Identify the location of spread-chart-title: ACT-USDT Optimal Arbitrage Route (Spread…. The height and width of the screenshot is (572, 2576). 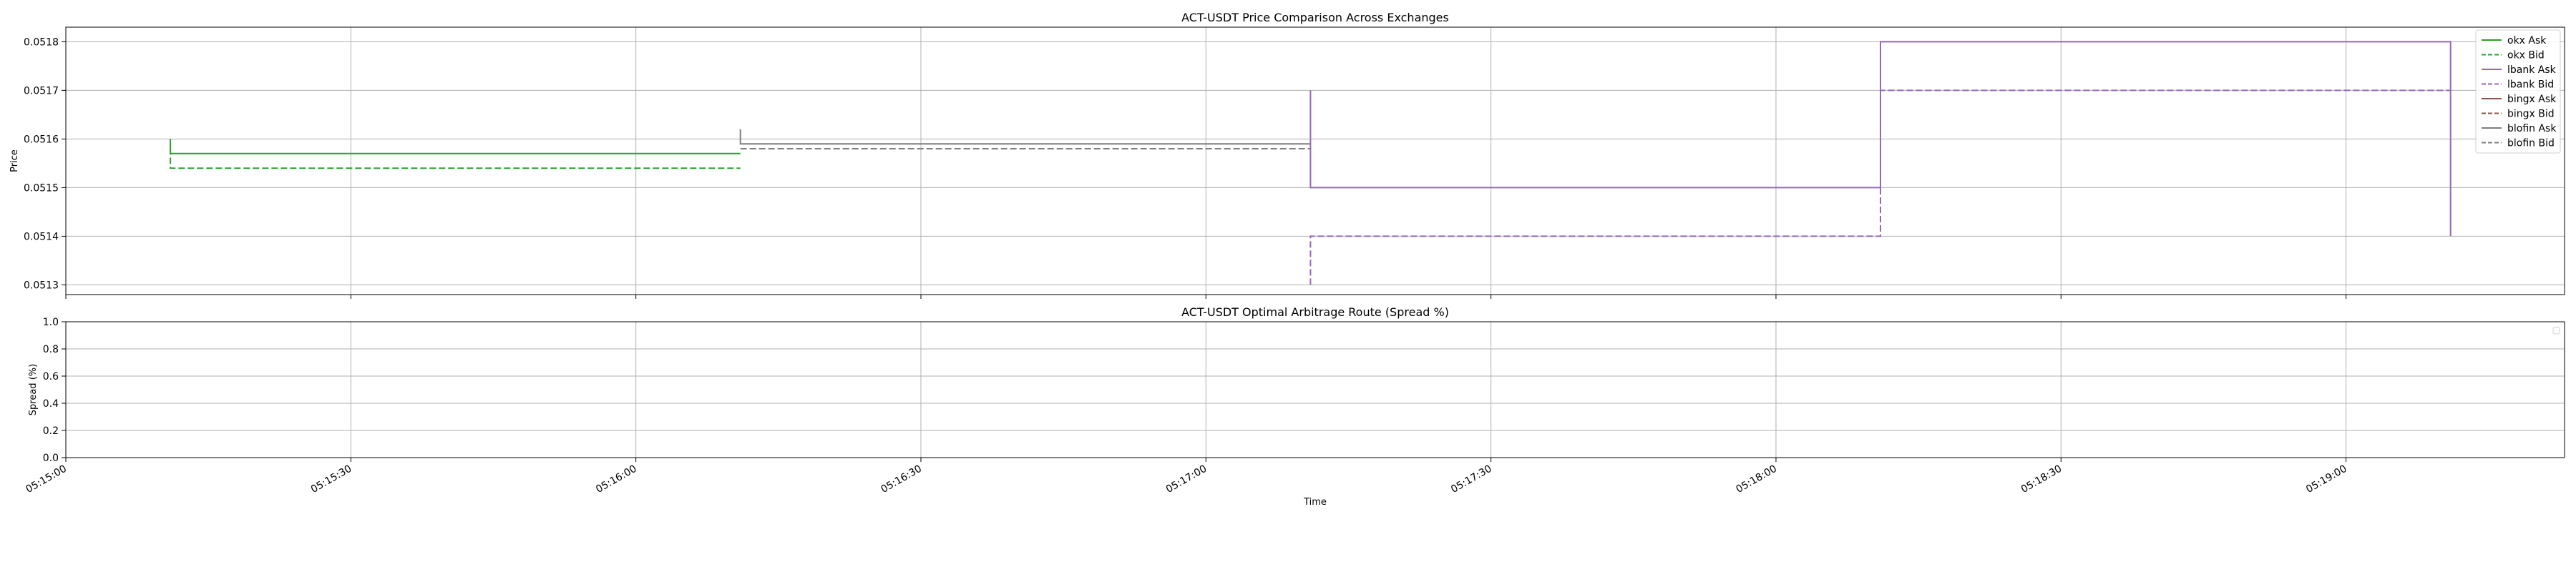
(1315, 312).